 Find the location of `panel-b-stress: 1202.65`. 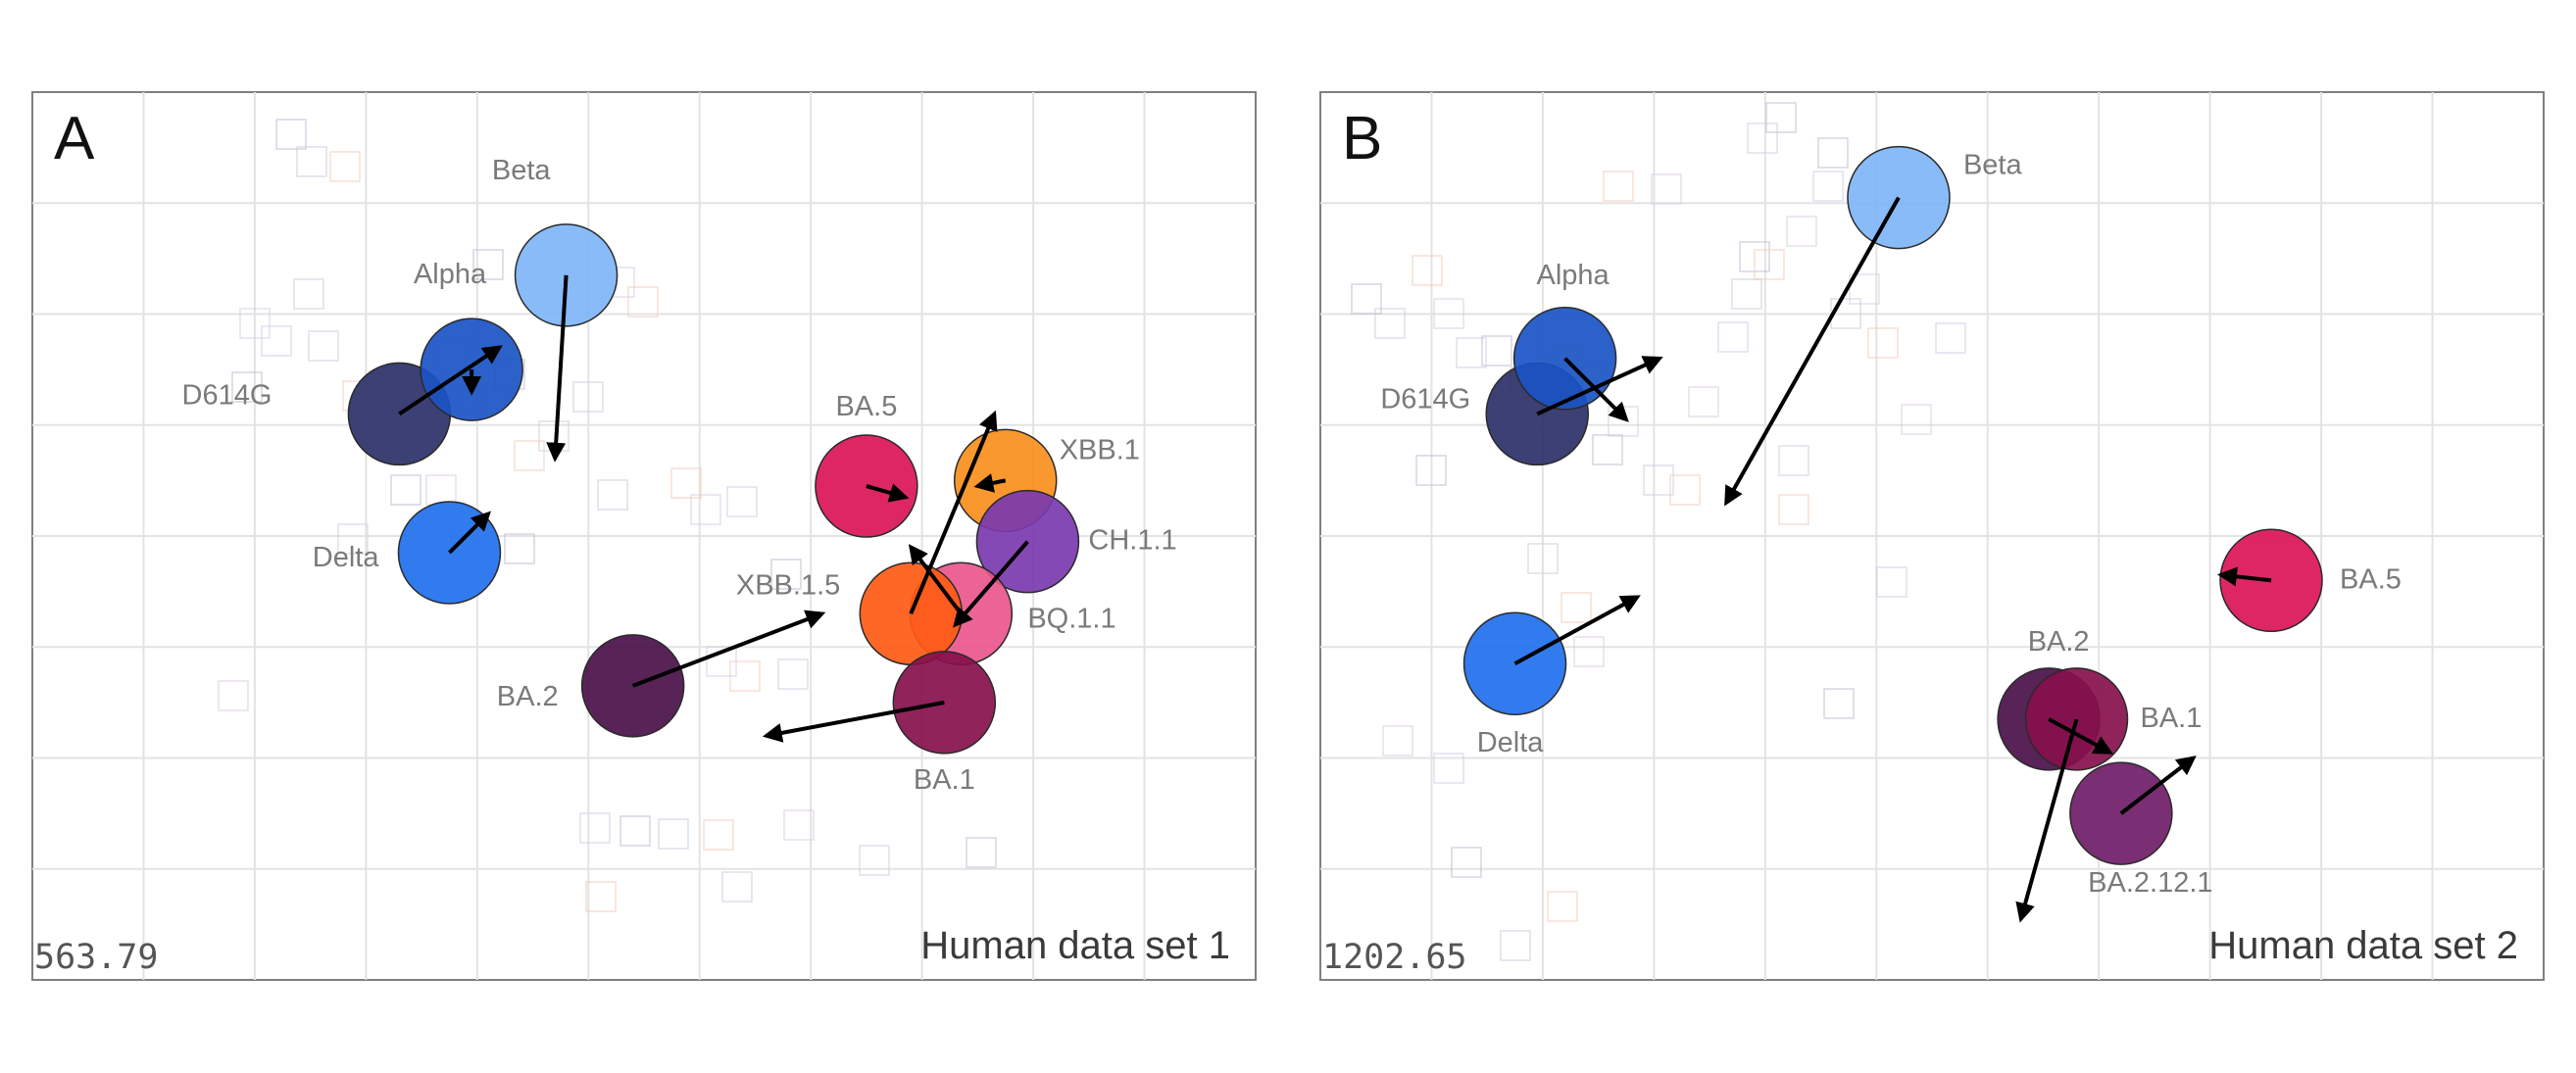

panel-b-stress: 1202.65 is located at coordinates (1394, 958).